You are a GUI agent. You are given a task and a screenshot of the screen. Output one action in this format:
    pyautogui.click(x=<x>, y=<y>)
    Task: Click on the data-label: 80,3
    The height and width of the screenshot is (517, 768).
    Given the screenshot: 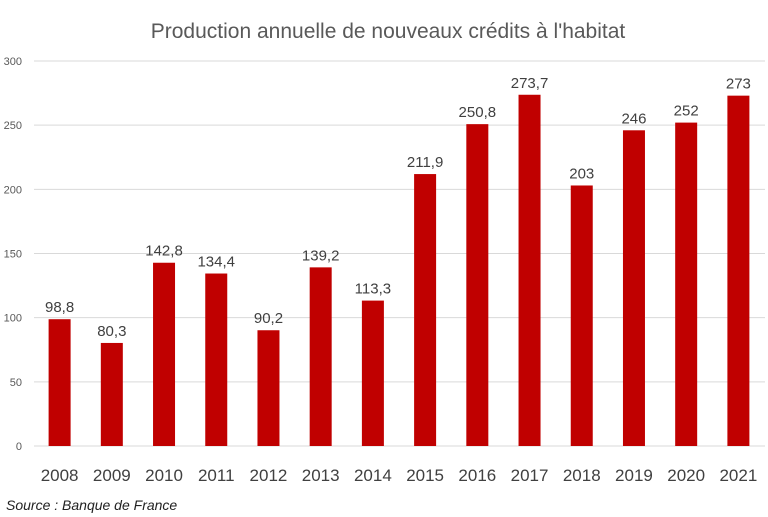 What is the action you would take?
    pyautogui.click(x=111, y=331)
    